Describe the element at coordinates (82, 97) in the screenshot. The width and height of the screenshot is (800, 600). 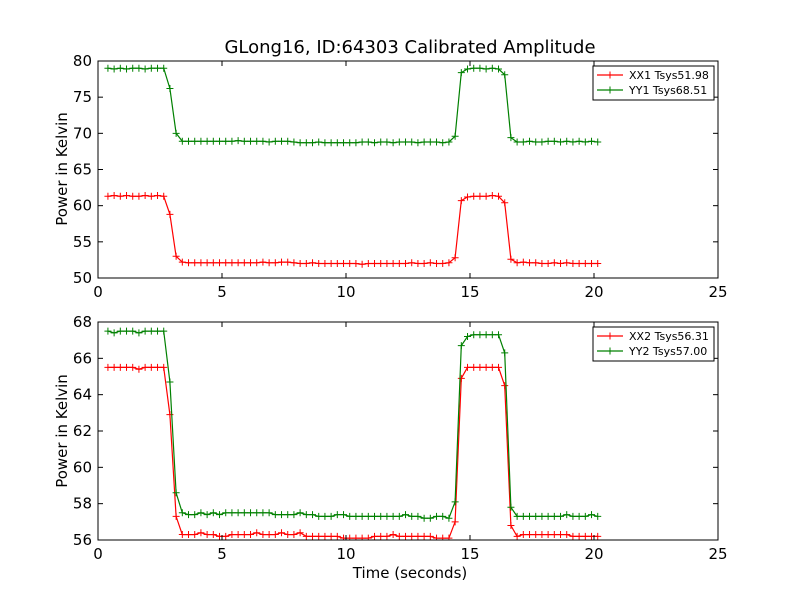
I see `top-y-tick-label: 75` at that location.